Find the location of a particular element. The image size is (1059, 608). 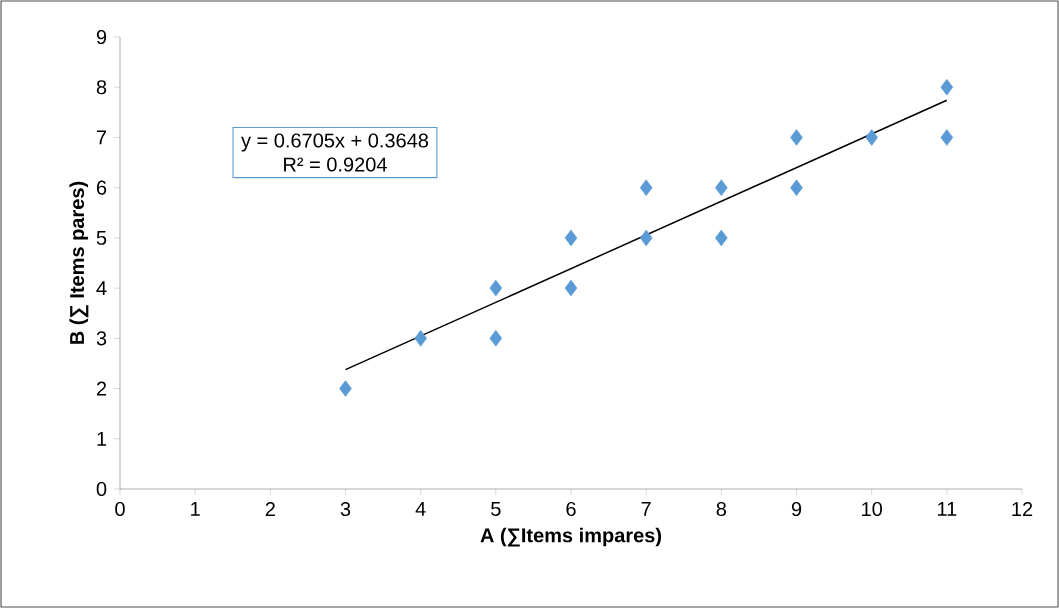

x-tick-label: 12 is located at coordinates (1022, 508).